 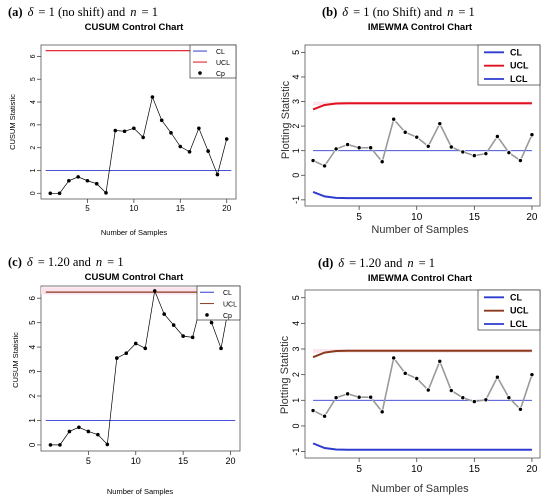 What do you see at coordinates (32, 297) in the screenshot?
I see `y-tick-label: 6` at bounding box center [32, 297].